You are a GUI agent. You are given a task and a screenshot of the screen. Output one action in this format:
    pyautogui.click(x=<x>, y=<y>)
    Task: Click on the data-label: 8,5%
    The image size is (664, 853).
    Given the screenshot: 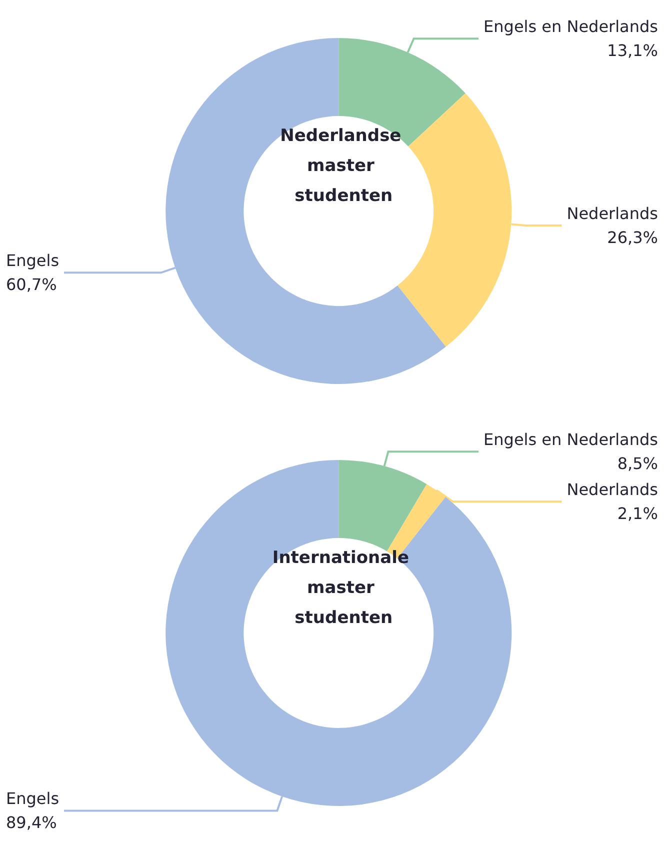 What is the action you would take?
    pyautogui.click(x=637, y=464)
    